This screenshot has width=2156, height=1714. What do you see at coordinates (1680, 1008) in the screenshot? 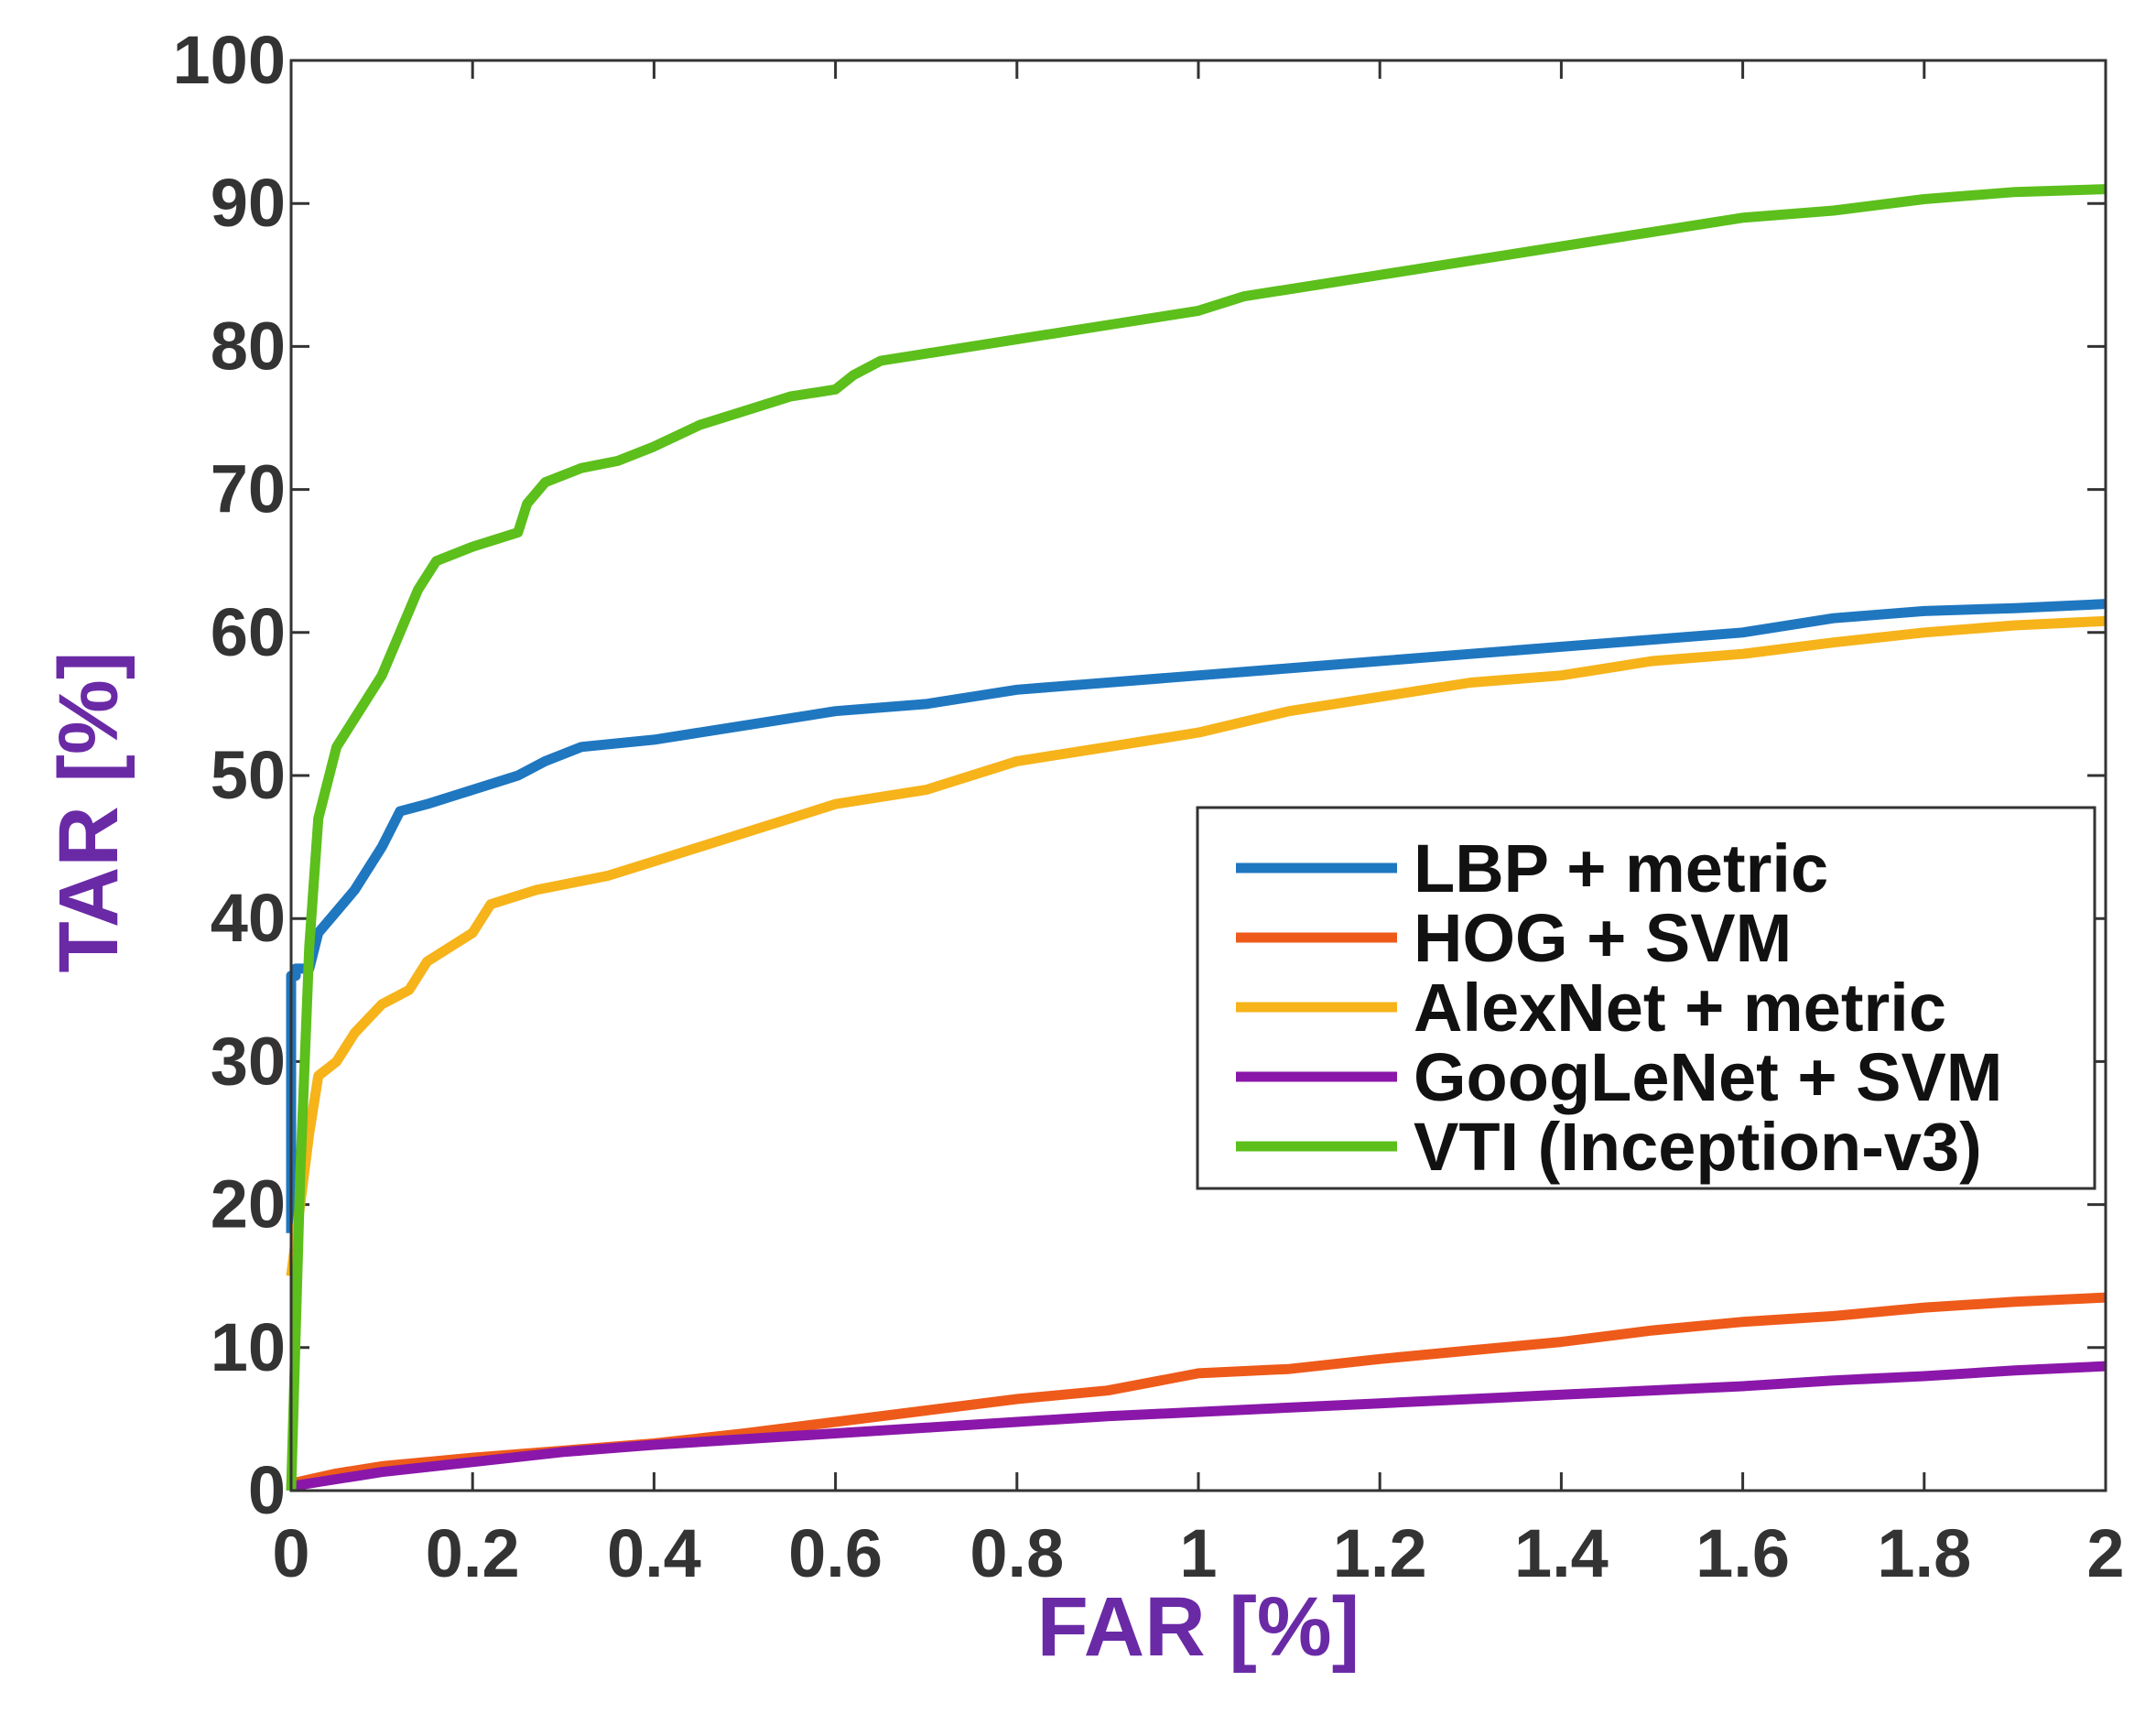
I see `legend-label-alexnet-metric: AlexNet + metric` at bounding box center [1680, 1008].